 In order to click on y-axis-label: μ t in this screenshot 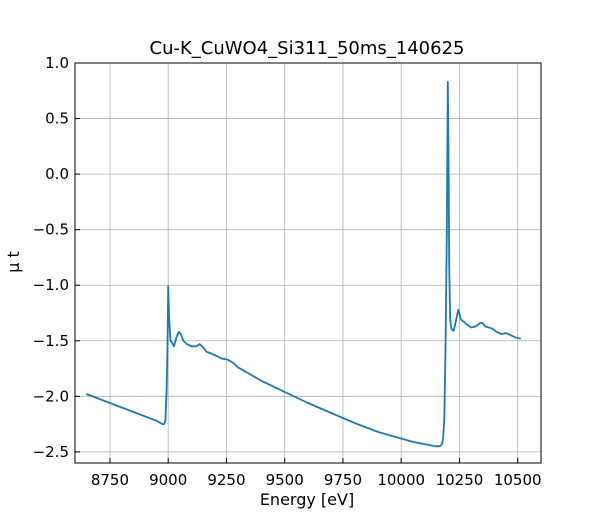, I will do `click(13, 262)`.